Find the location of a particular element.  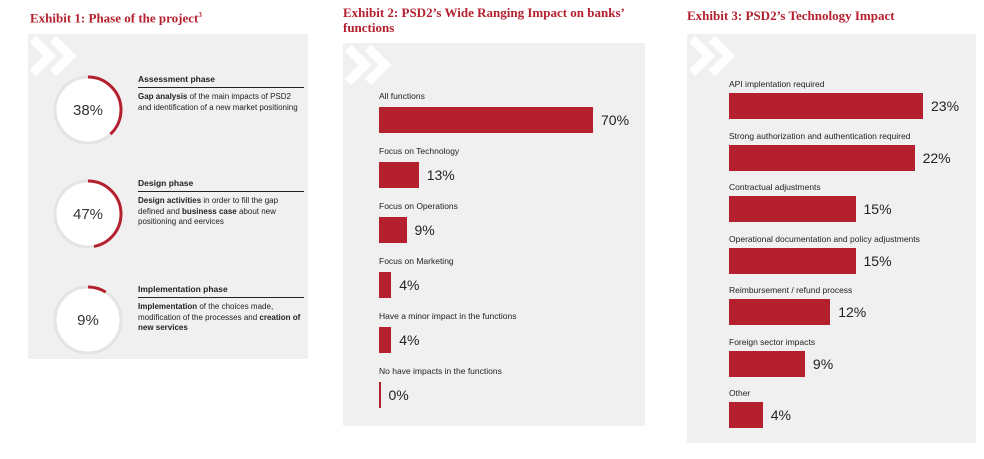

bar-value-label: 12% is located at coordinates (852, 312).